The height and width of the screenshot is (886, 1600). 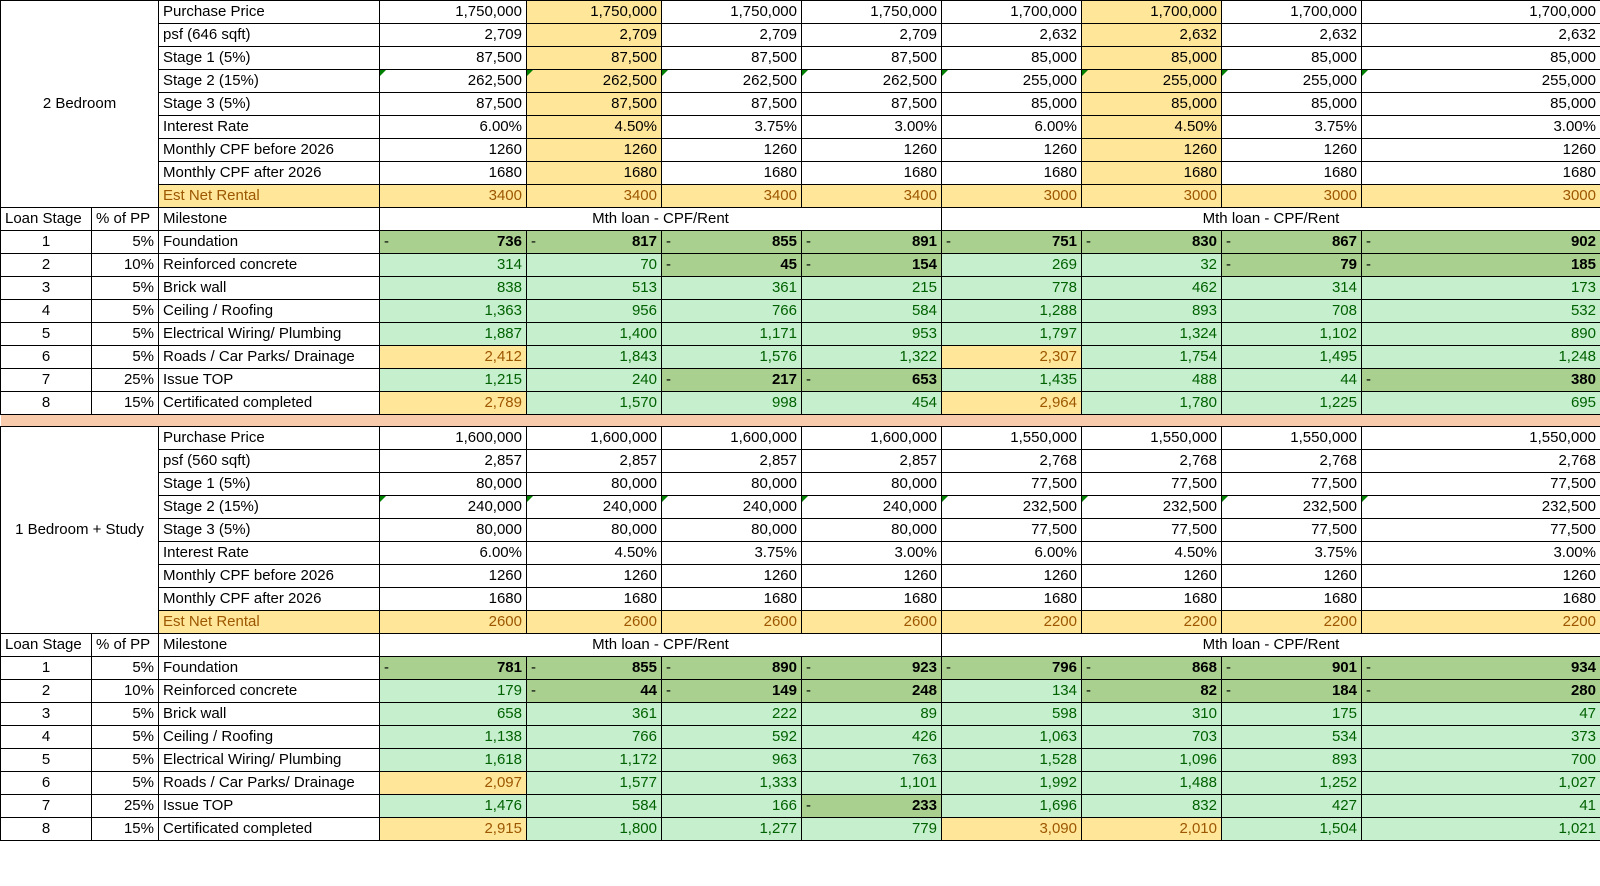 What do you see at coordinates (731, 127) in the screenshot?
I see `value-cell: 3.75%` at bounding box center [731, 127].